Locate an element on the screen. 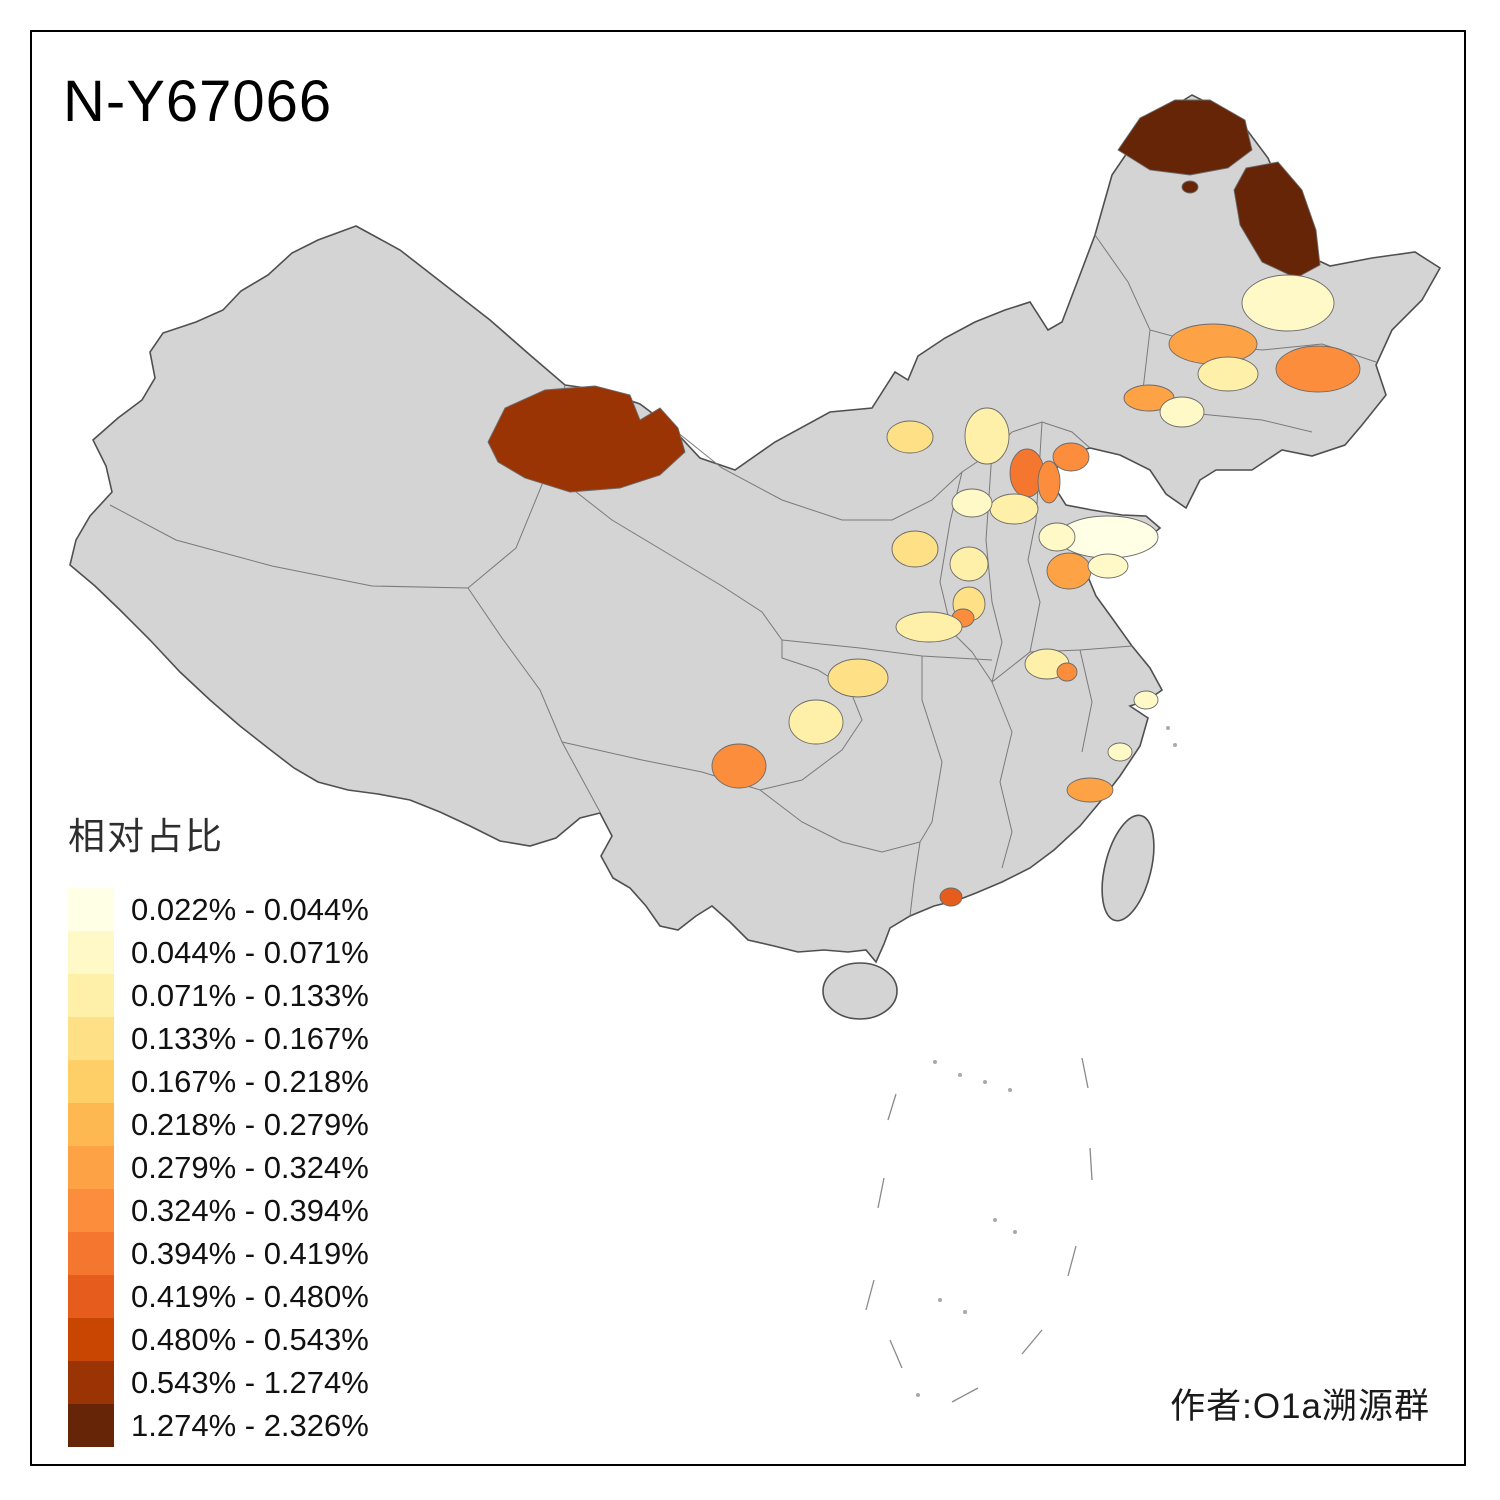 This screenshot has height=1500, width=1500. south-china-sea-dashes is located at coordinates (1021, 1064).